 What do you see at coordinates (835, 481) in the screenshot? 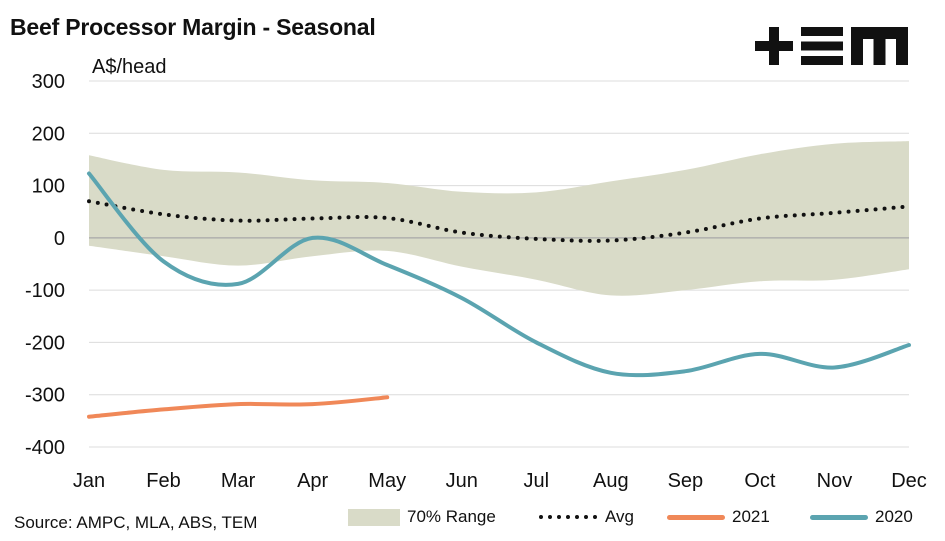
I see `x-tick-label: Nov` at bounding box center [835, 481].